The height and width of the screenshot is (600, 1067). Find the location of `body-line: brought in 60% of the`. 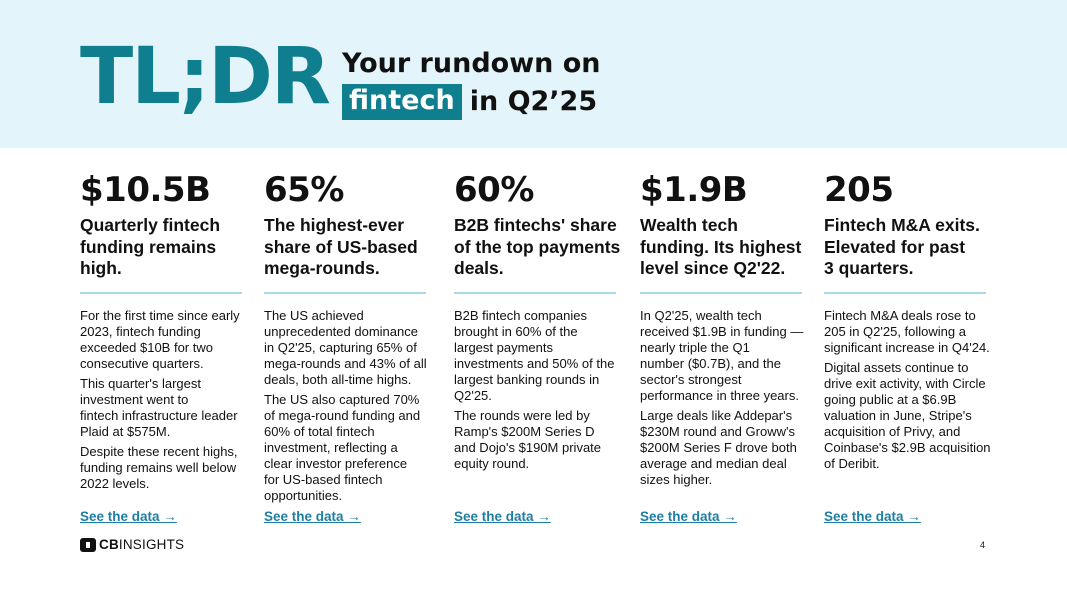

body-line: brought in 60% of the is located at coordinates (516, 331).